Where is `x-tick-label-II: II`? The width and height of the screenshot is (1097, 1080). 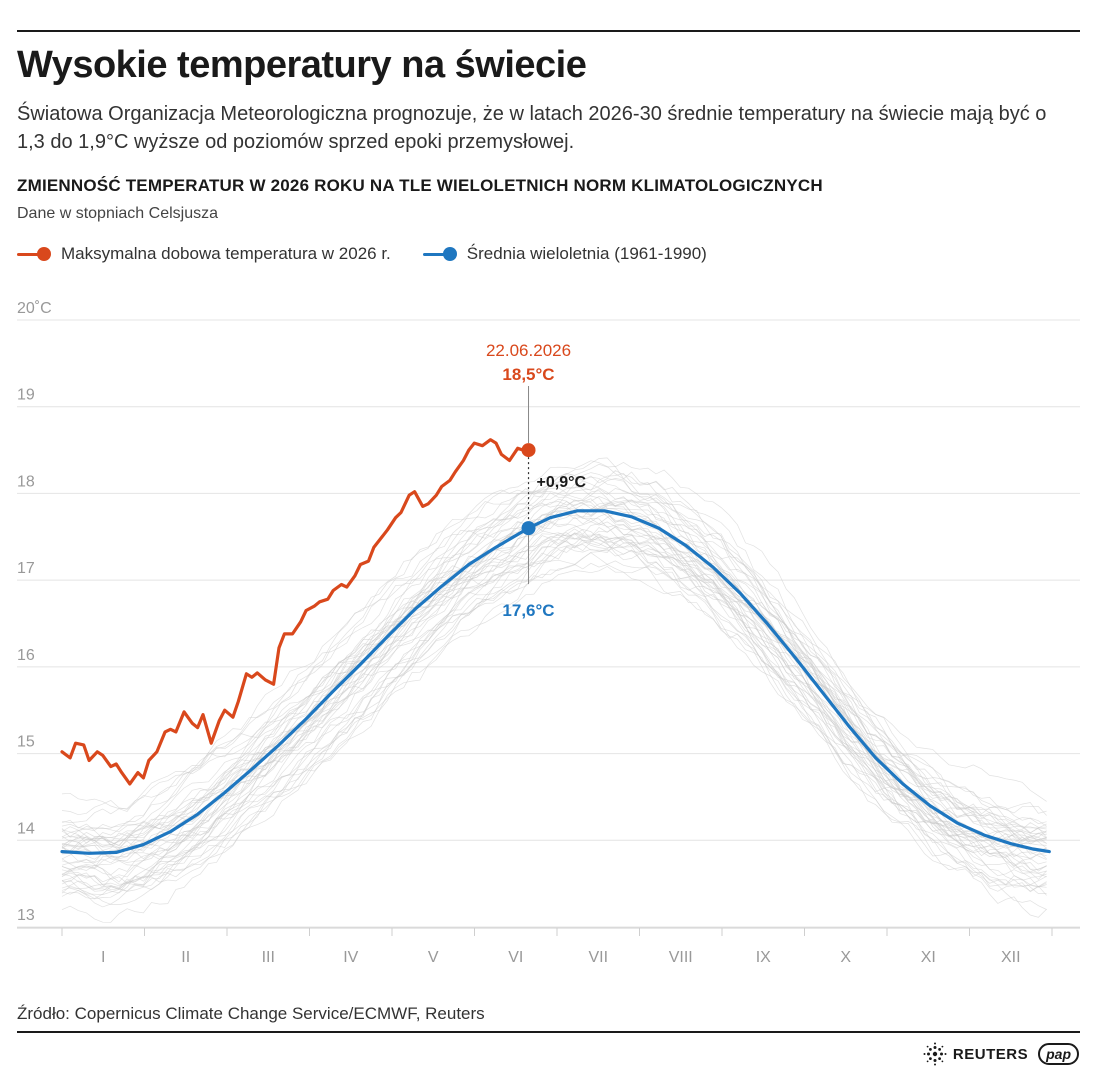 x-tick-label-II: II is located at coordinates (185, 957).